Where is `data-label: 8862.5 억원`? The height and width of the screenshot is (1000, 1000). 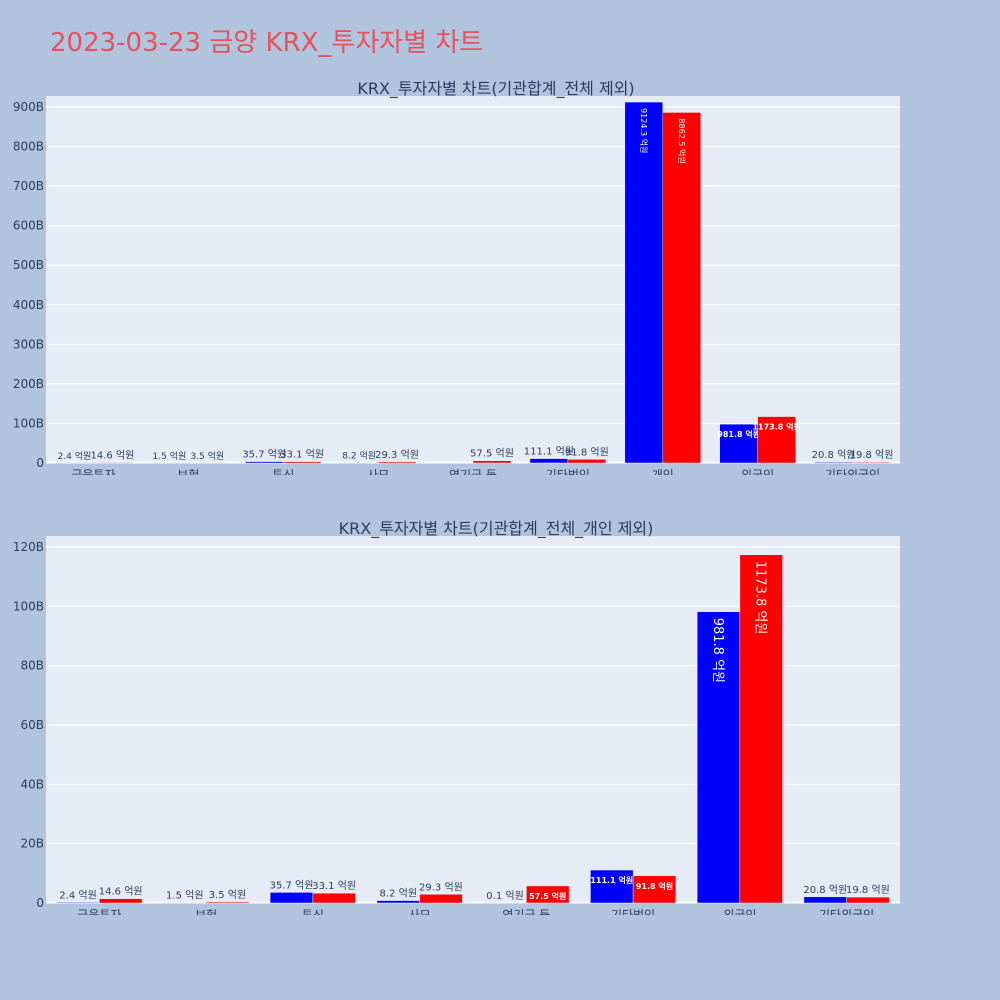
data-label: 8862.5 억원 is located at coordinates (682, 140).